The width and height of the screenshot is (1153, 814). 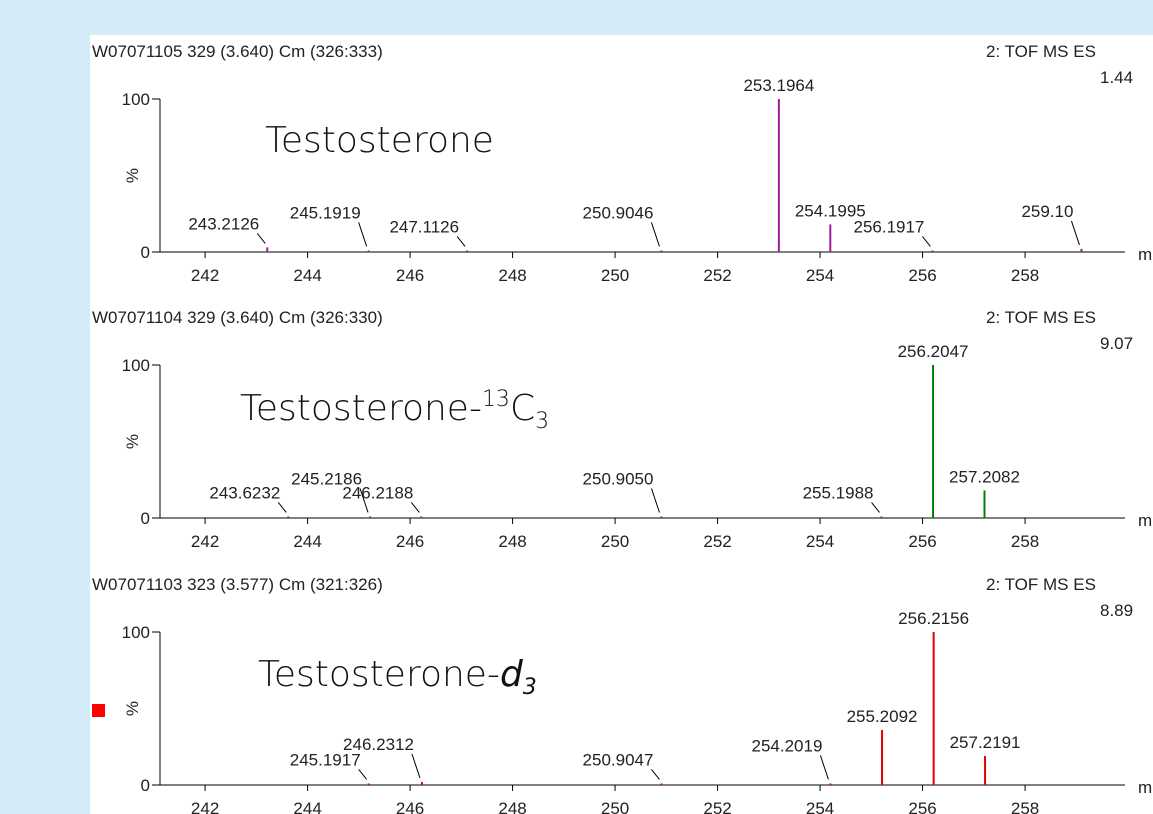 What do you see at coordinates (618, 212) in the screenshot?
I see `peak-label: 250.9046` at bounding box center [618, 212].